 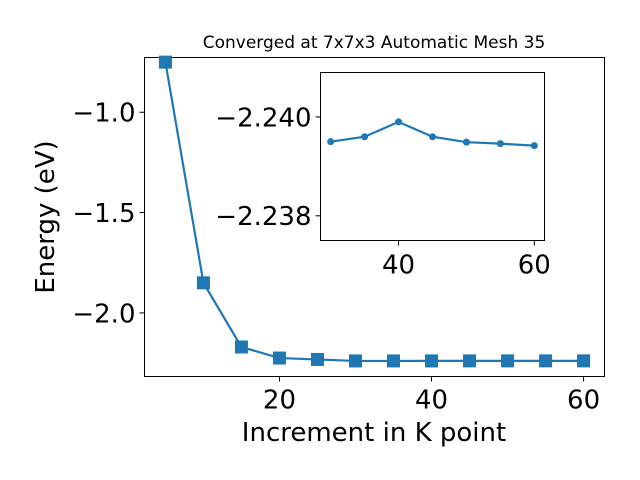 I want to click on inset-x-tick-label: 60, so click(x=534, y=266).